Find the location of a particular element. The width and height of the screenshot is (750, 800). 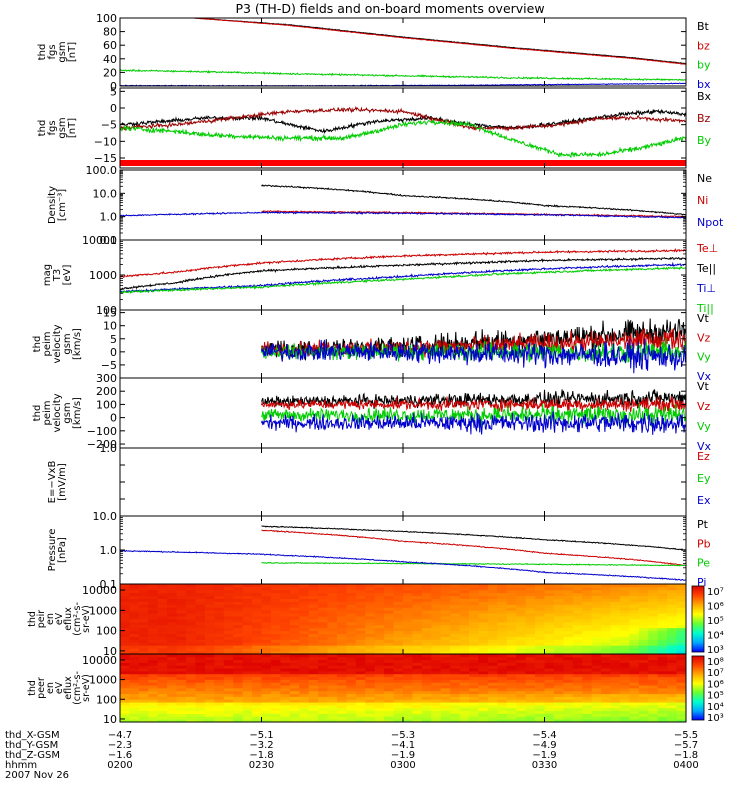

y-tick-label: 10.0 is located at coordinates (105, 516).